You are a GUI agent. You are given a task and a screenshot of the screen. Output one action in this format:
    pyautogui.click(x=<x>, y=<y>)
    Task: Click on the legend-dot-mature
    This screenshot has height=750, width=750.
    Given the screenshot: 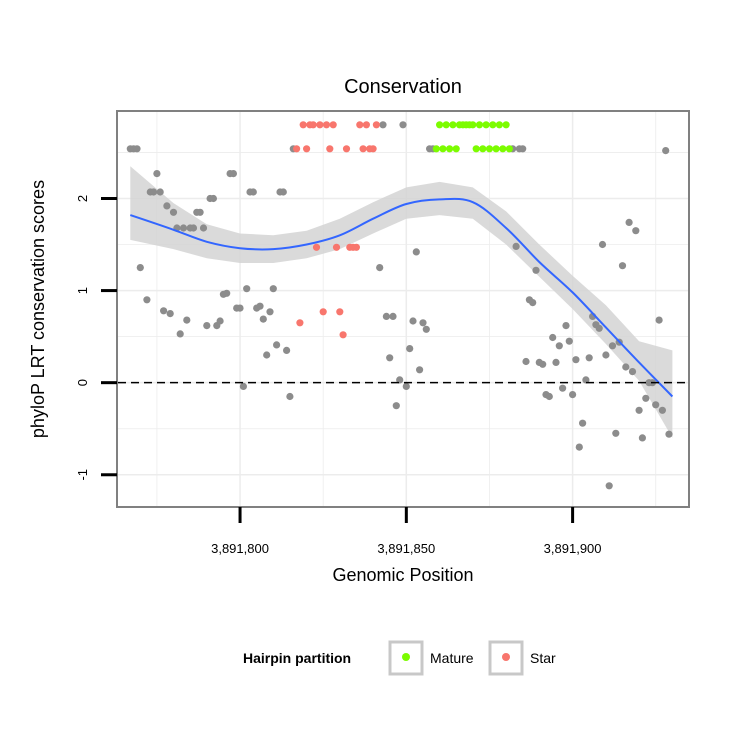 What is the action you would take?
    pyautogui.click(x=406, y=657)
    